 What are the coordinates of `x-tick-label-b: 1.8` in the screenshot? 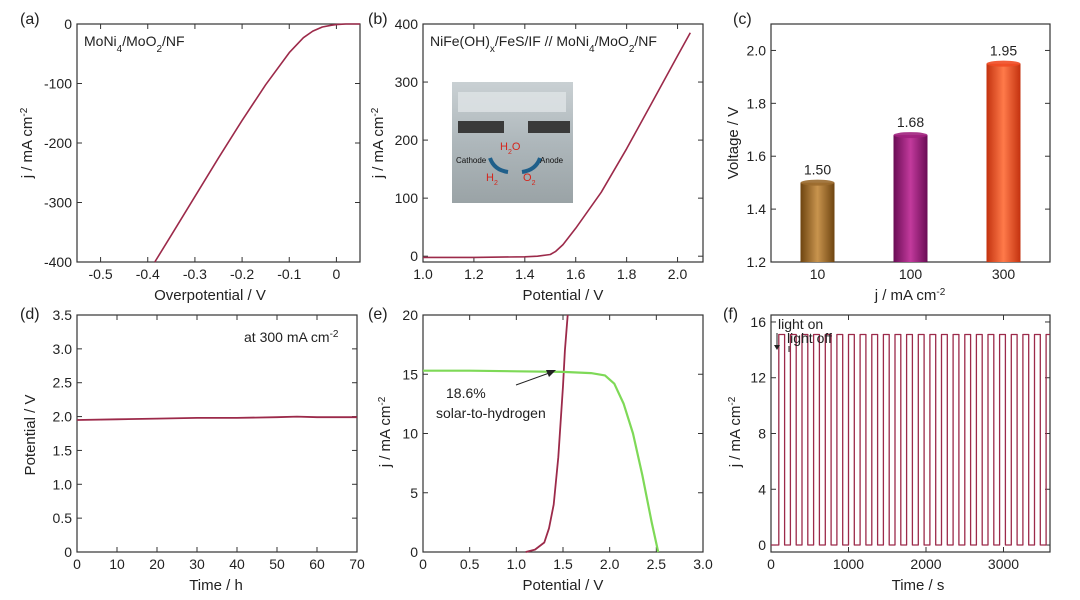 It's located at (627, 274).